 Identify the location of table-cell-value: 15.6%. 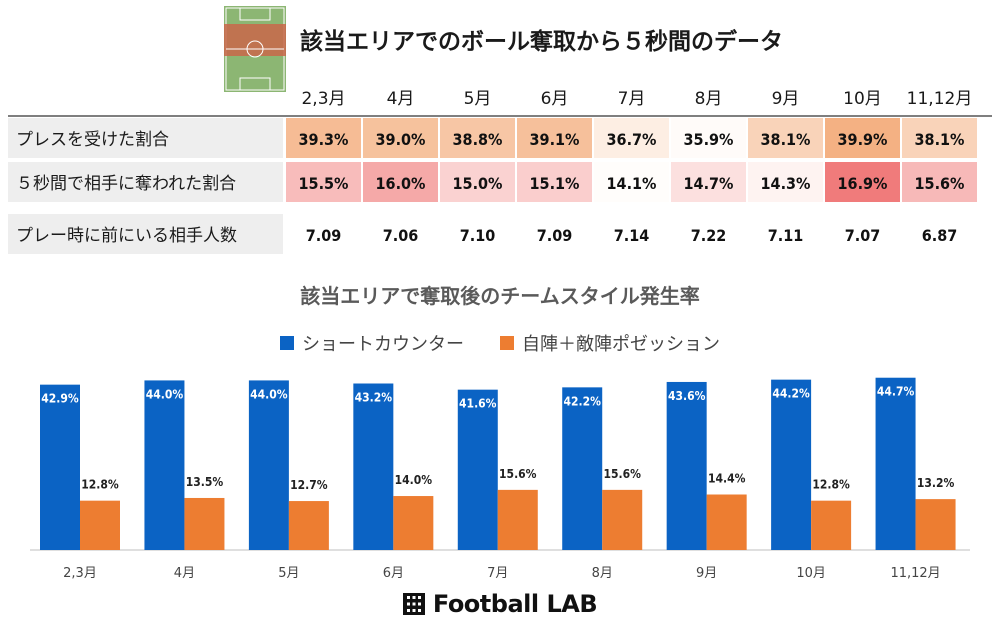
(940, 183).